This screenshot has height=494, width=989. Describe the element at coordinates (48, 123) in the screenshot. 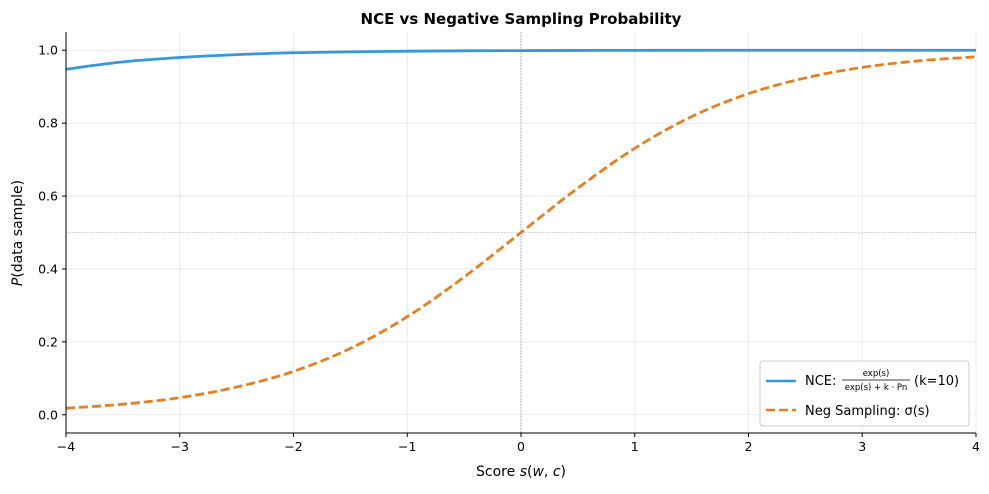

I see `y-tick-label: 0.8` at that location.